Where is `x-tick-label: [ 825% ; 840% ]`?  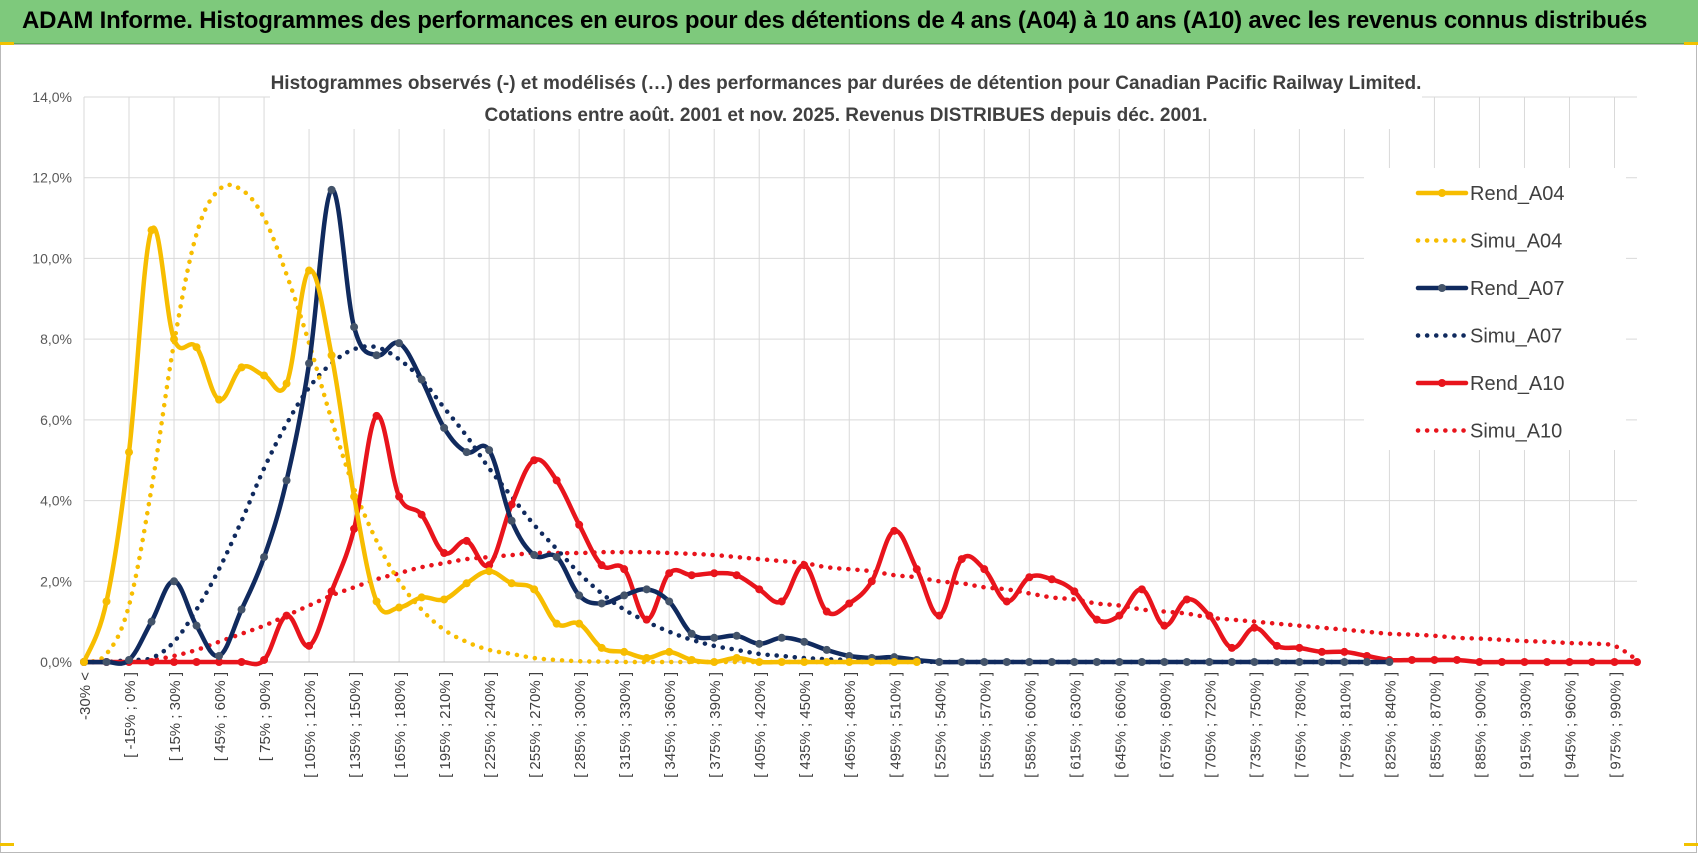
x-tick-label: [ 825% ; 840% ] is located at coordinates (1390, 725).